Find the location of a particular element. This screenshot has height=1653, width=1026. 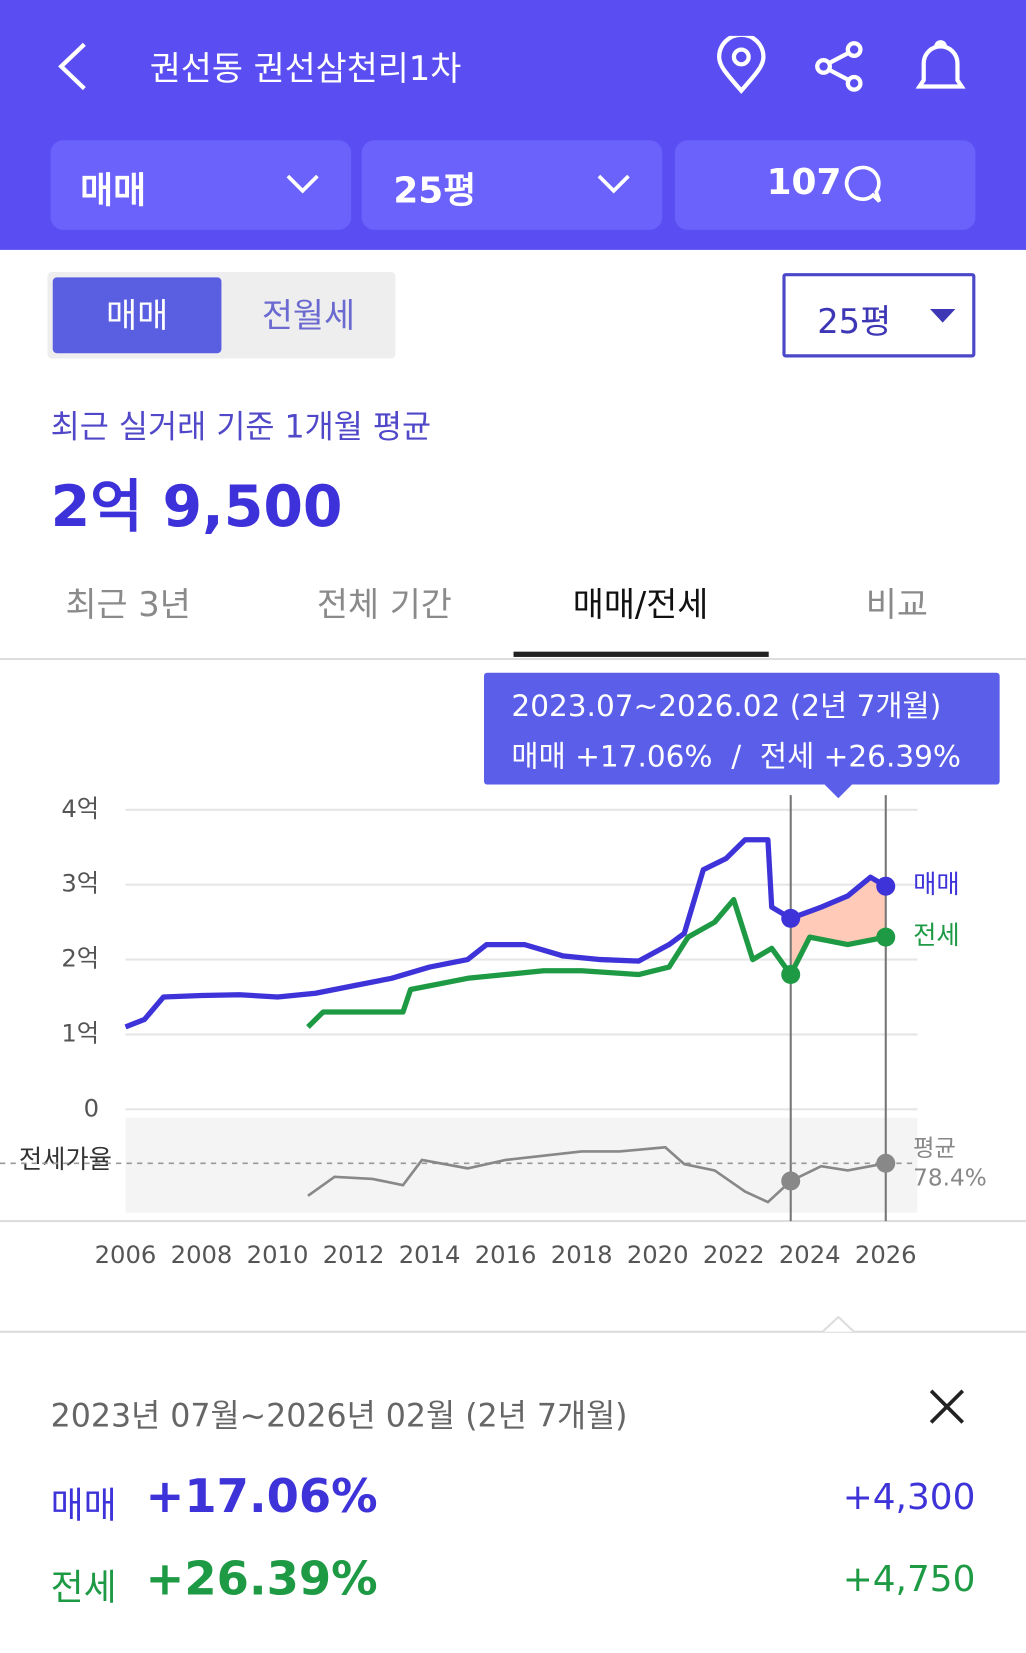

filter-label: 25평 is located at coordinates (435, 190).